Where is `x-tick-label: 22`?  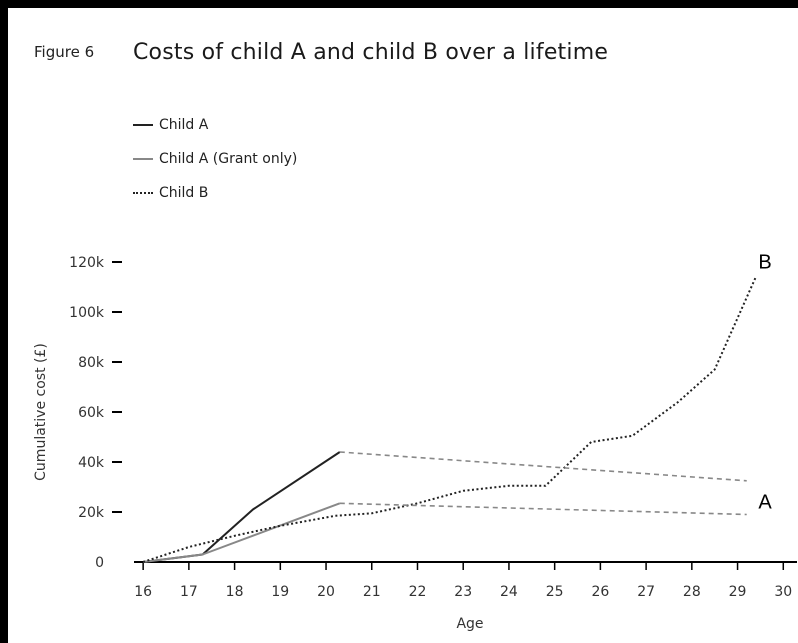 x-tick-label: 22 is located at coordinates (418, 592).